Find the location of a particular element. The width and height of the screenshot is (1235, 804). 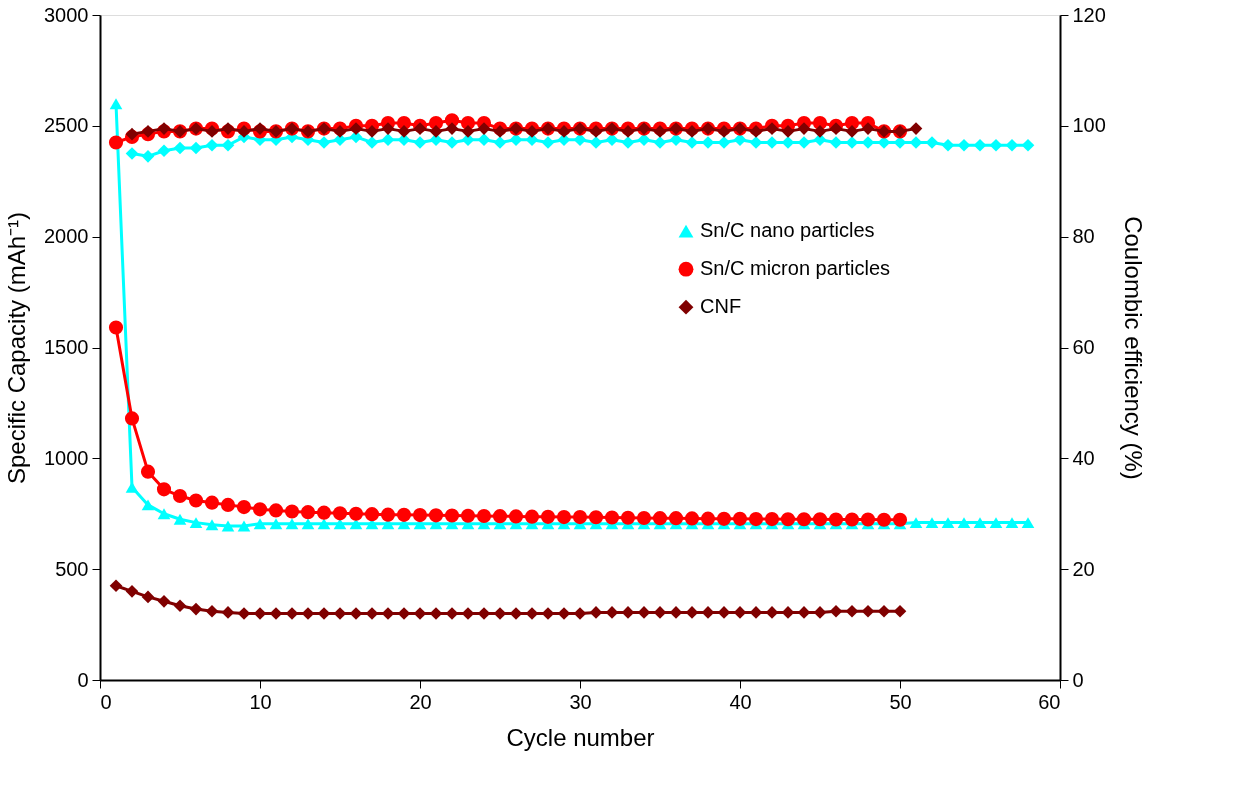

y2-tick-label: 60 is located at coordinates (1083, 347).